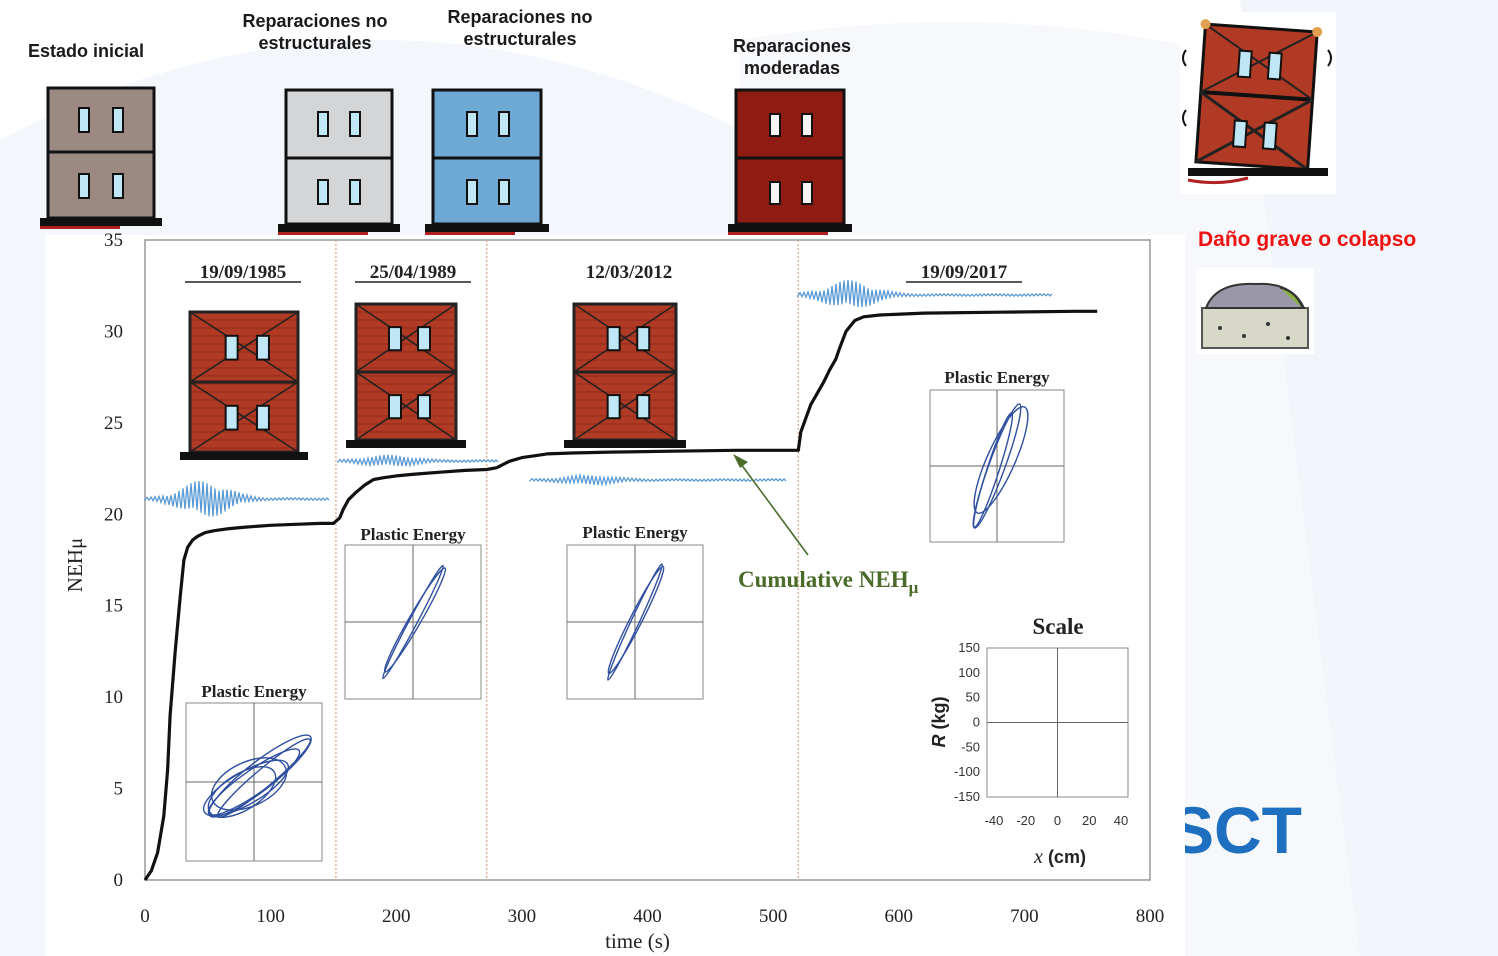  What do you see at coordinates (1089, 820) in the screenshot?
I see `scale-x-tick: 20` at bounding box center [1089, 820].